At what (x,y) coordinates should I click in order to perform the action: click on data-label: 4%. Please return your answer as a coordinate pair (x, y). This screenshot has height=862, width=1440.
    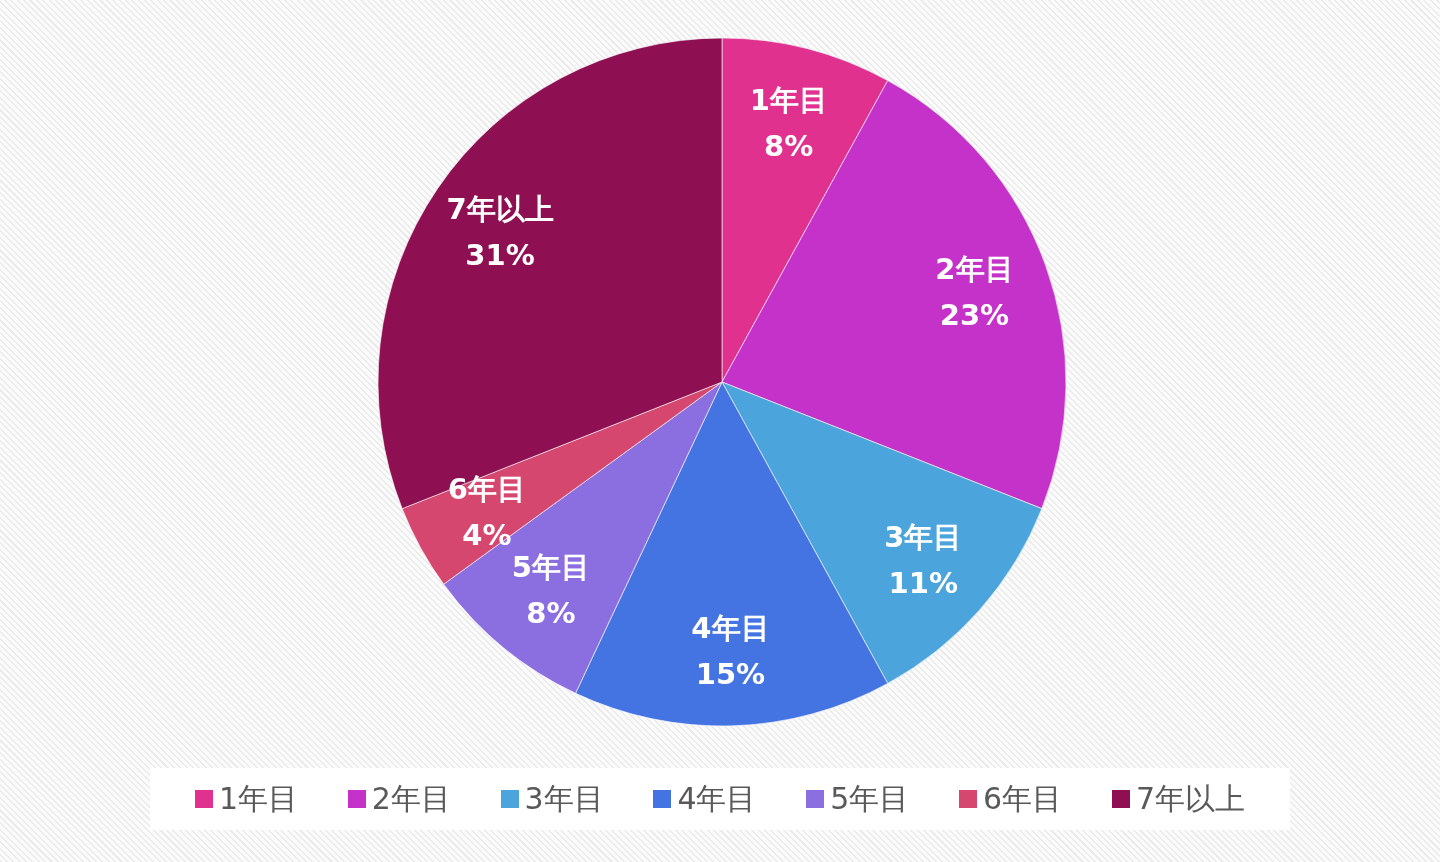
    Looking at the image, I should click on (487, 535).